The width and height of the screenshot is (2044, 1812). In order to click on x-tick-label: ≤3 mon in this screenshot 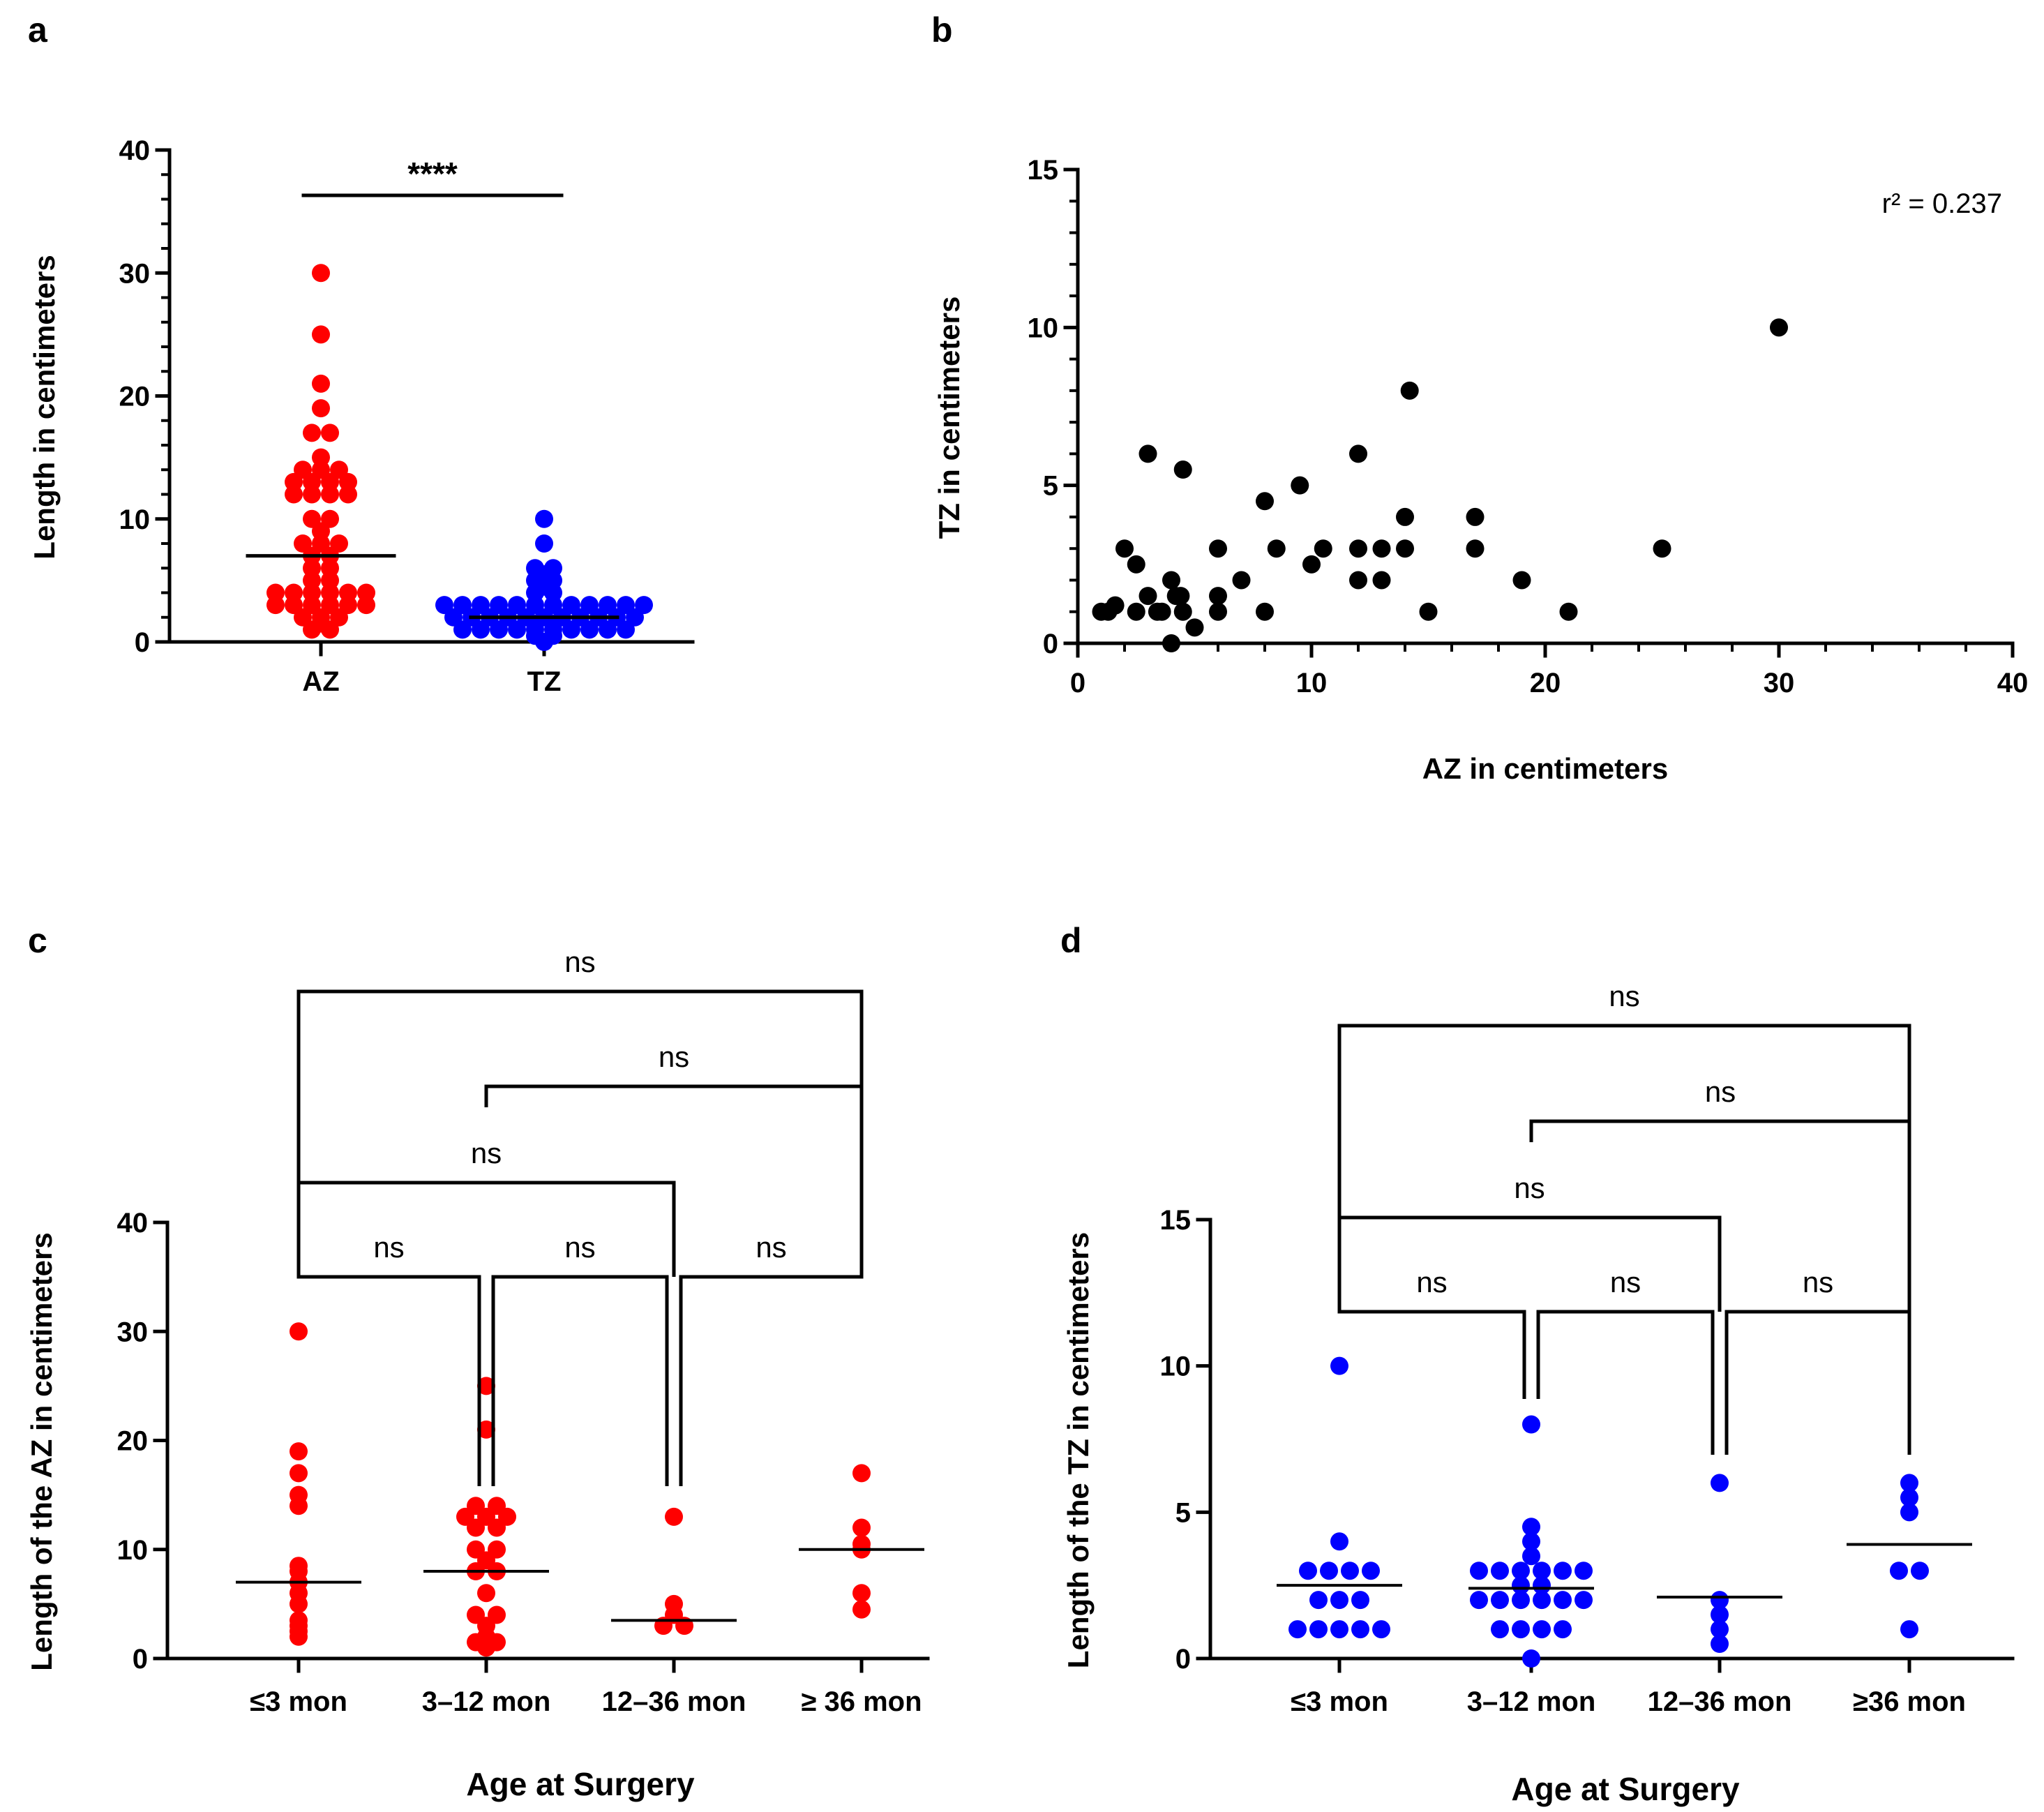, I will do `click(298, 1701)`.